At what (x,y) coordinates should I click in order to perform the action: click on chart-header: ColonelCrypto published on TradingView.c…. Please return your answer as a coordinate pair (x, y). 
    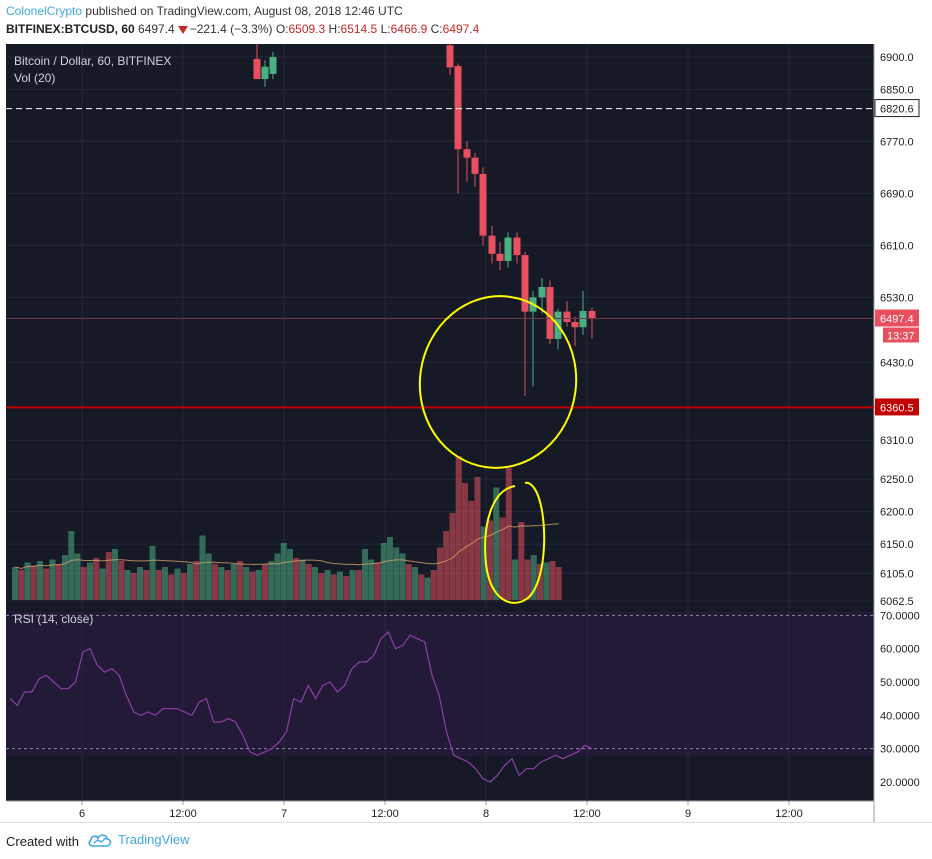
    Looking at the image, I should click on (466, 22).